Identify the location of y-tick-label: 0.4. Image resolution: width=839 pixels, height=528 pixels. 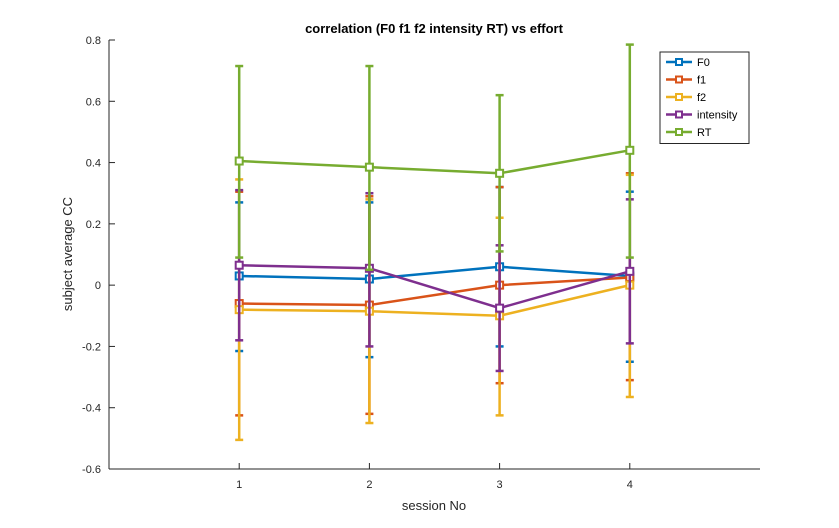
(93, 164).